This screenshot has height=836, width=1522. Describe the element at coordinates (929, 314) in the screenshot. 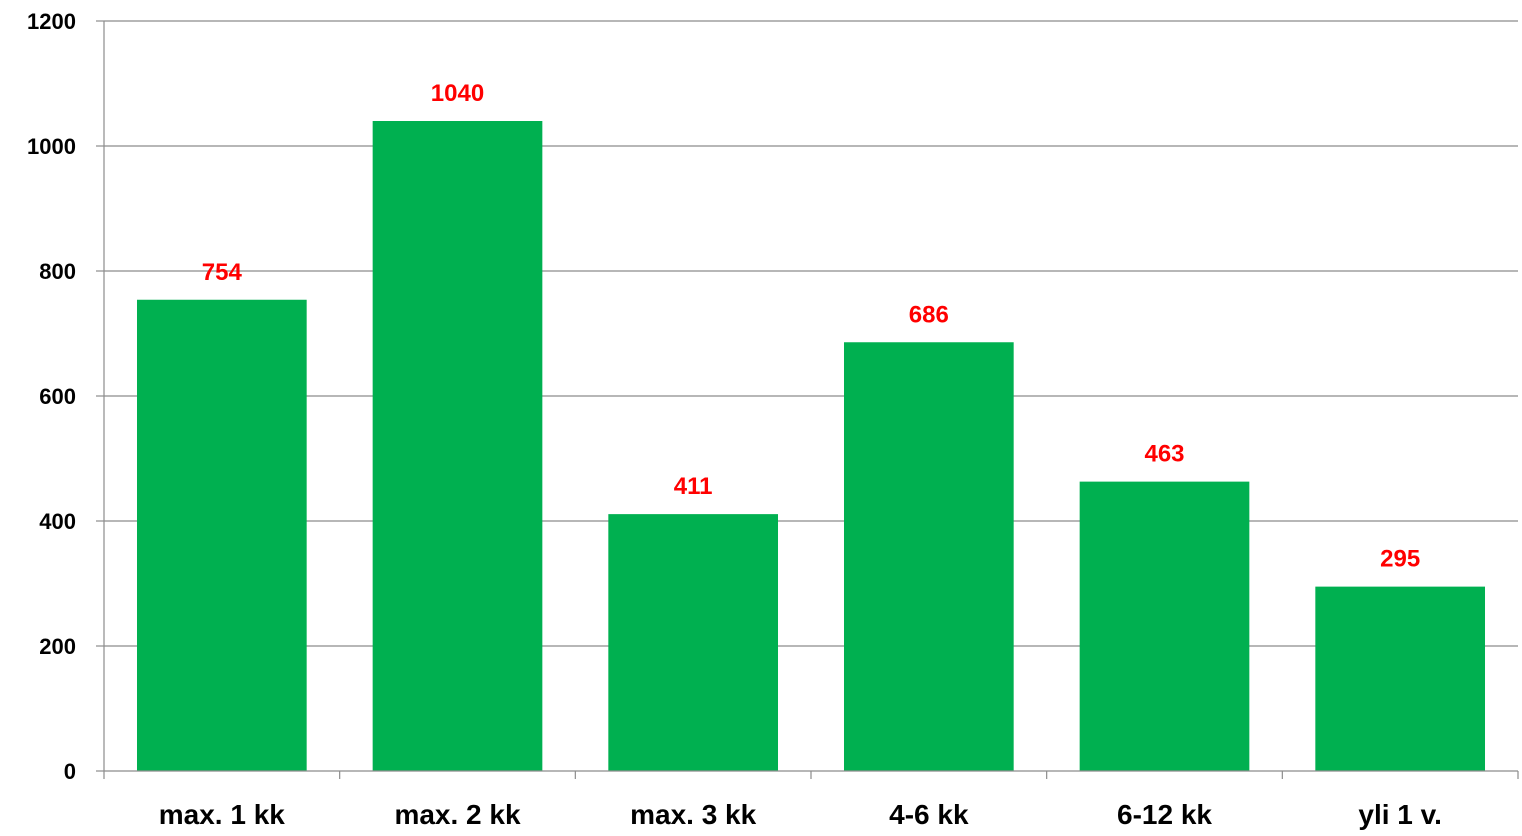

I see `data-label: 686` at that location.